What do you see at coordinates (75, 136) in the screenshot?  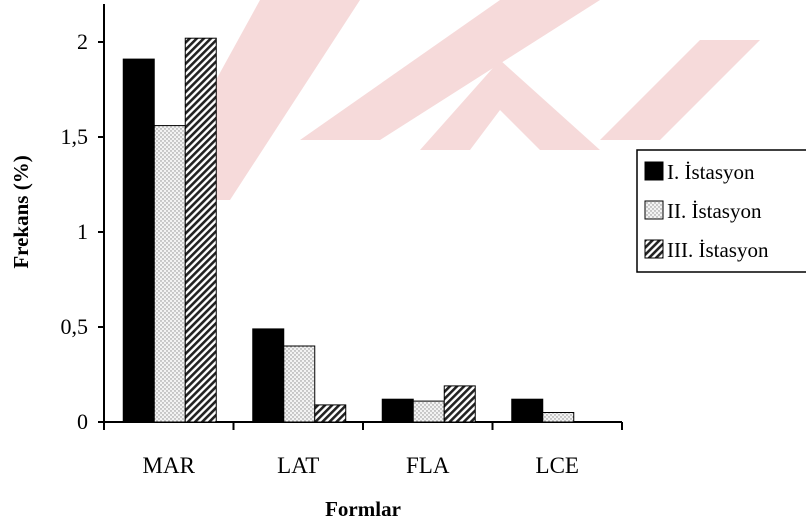 I see `y-tick-label: 1,5` at bounding box center [75, 136].